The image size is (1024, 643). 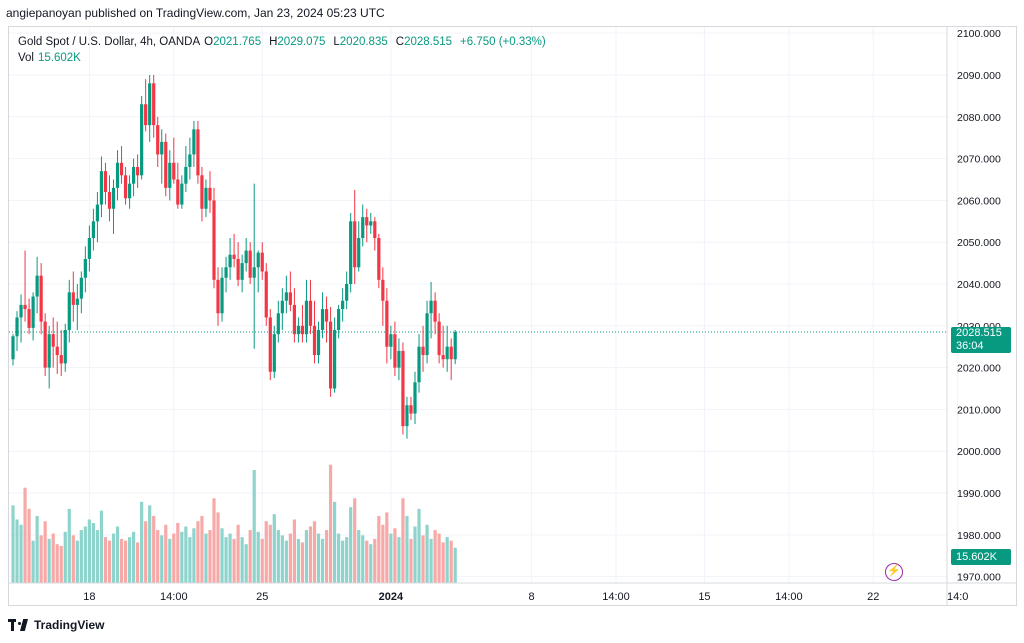 I want to click on volume-label: Vol, so click(x=26, y=58).